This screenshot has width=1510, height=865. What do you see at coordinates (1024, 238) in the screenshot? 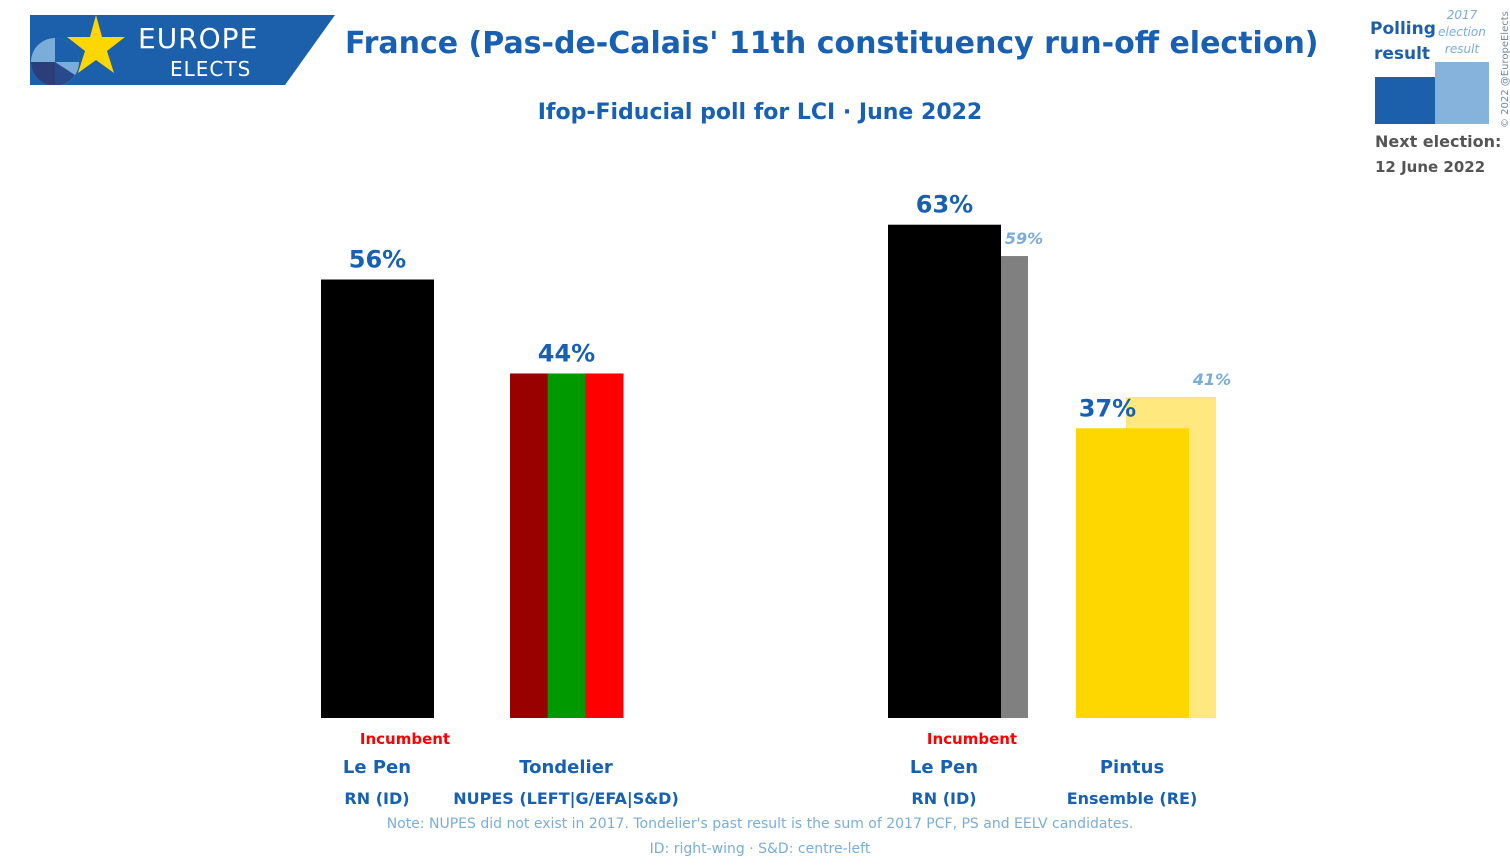
I see `data-label-le-pen-2017: 59%` at bounding box center [1024, 238].